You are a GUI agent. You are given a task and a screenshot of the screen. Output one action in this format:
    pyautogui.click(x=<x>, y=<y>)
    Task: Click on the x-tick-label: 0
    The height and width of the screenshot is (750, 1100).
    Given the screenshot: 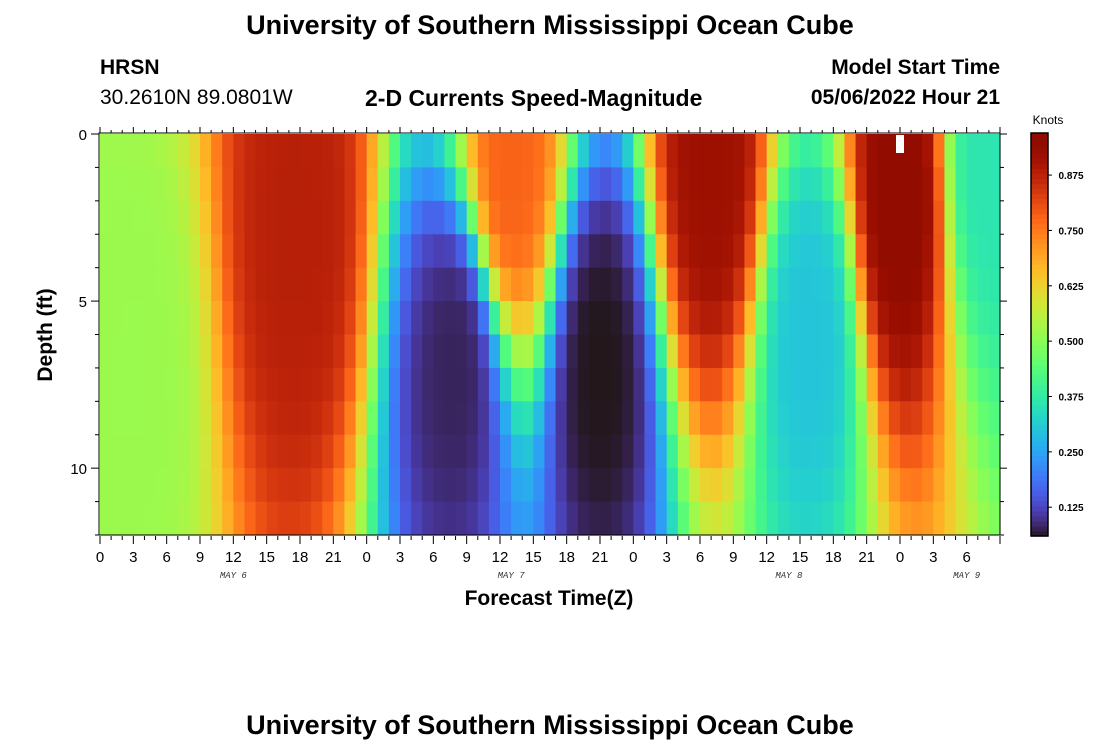 What is the action you would take?
    pyautogui.click(x=633, y=557)
    